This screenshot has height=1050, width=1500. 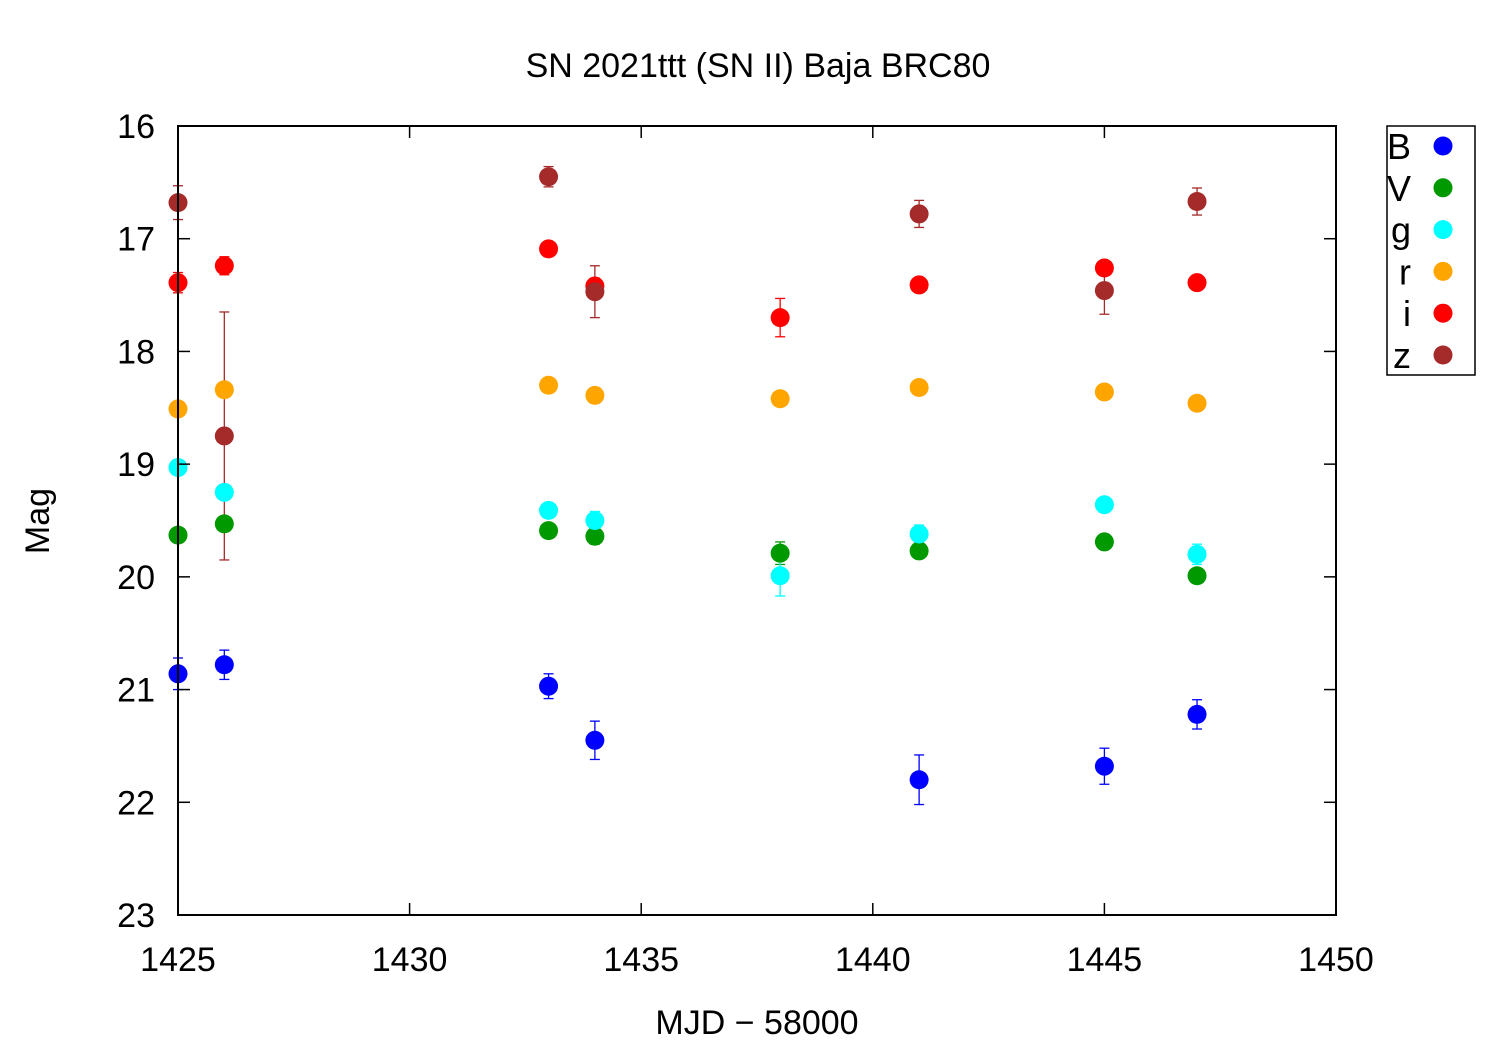 What do you see at coordinates (758, 66) in the screenshot?
I see `chart-title: SN 2021ttt (SN II) Baja BRC80` at bounding box center [758, 66].